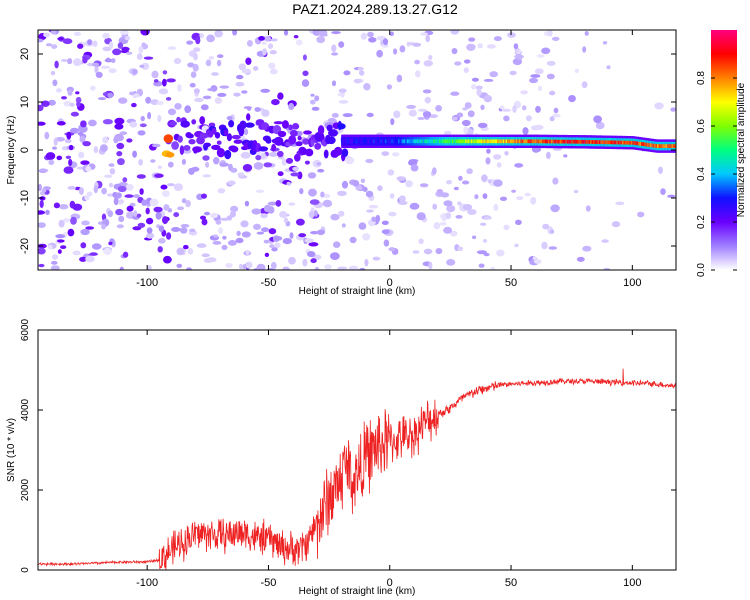 The image size is (750, 600). What do you see at coordinates (390, 283) in the screenshot?
I see `heatmap-xtick-label: 0` at bounding box center [390, 283].